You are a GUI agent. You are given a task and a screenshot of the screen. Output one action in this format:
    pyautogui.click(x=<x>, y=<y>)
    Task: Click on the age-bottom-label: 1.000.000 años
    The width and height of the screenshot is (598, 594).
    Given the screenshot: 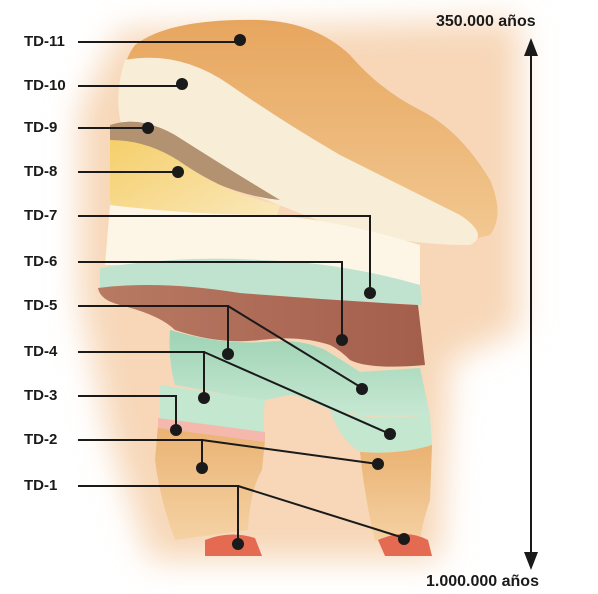 What is the action you would take?
    pyautogui.click(x=482, y=581)
    